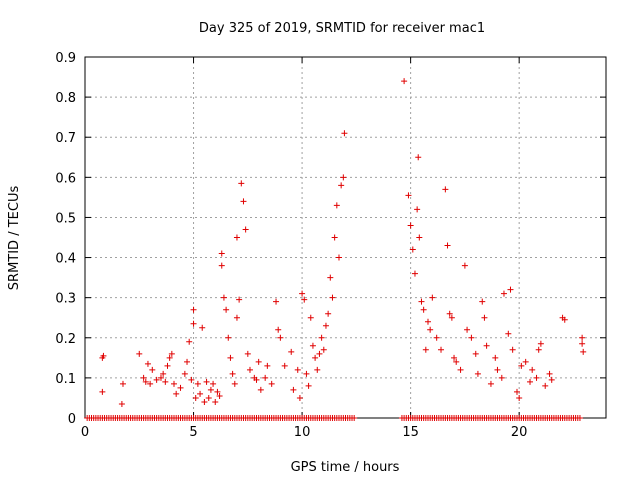  What do you see at coordinates (302, 432) in the screenshot?
I see `x-tick-label-2: 10` at bounding box center [302, 432].